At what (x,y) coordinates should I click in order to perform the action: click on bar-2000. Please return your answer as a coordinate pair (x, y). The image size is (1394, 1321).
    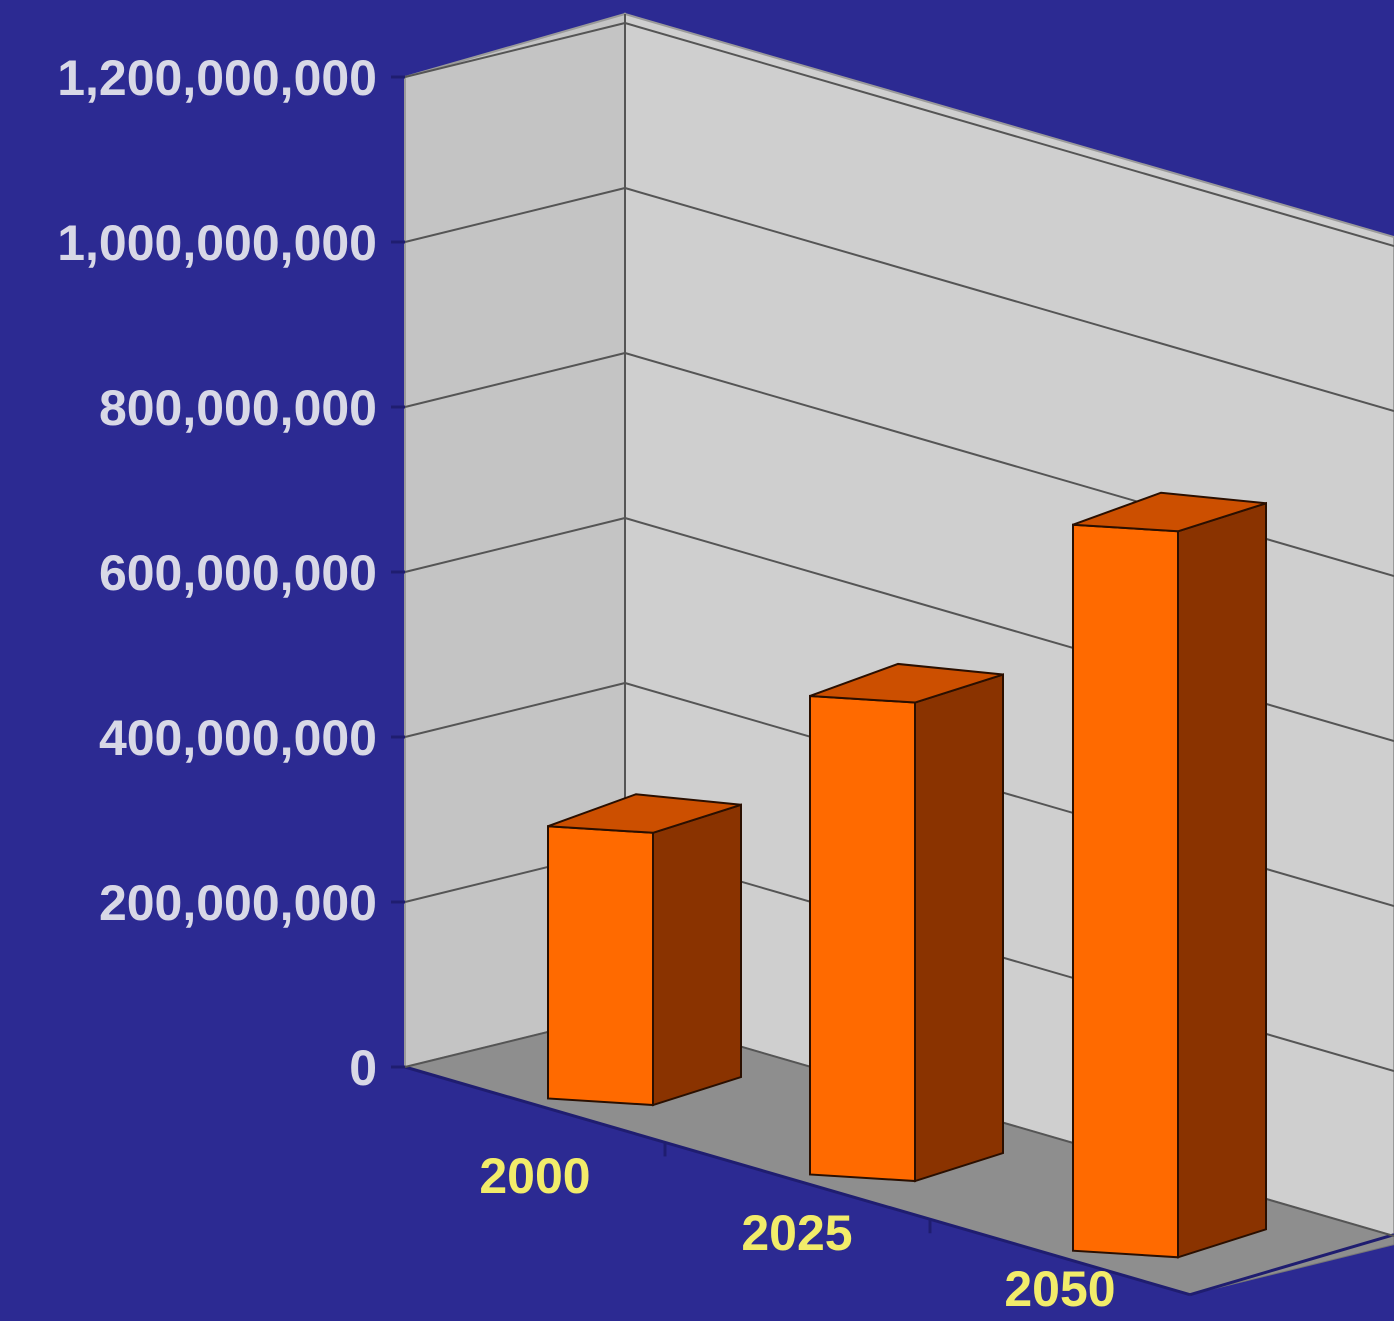
    Looking at the image, I should click on (644, 950).